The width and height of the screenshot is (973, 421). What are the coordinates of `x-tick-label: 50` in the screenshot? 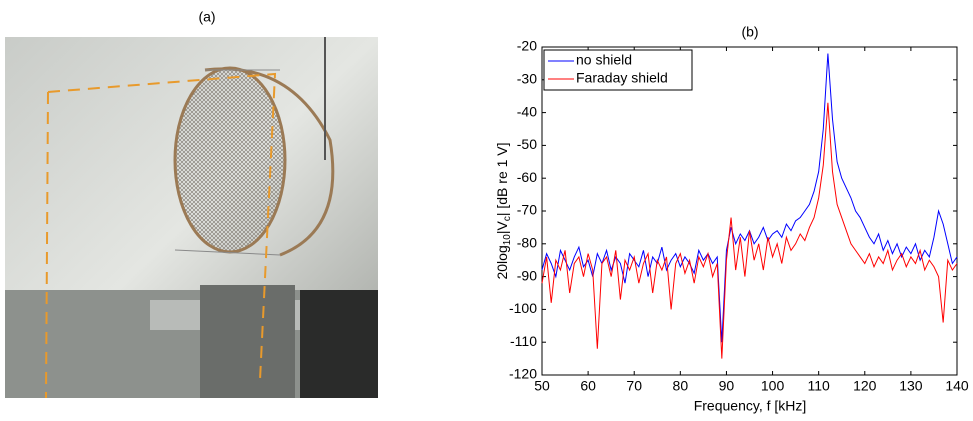 It's located at (542, 386).